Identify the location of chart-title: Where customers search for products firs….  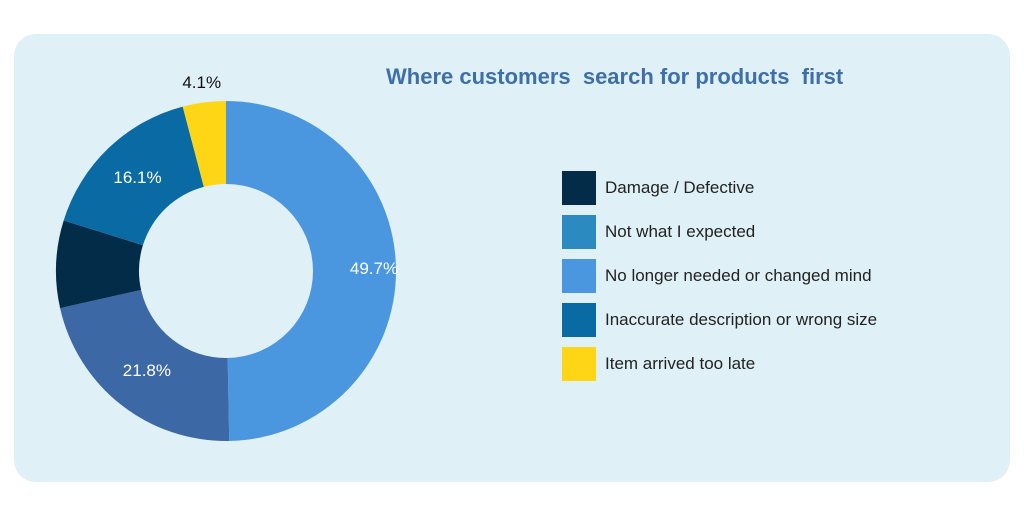
(615, 76).